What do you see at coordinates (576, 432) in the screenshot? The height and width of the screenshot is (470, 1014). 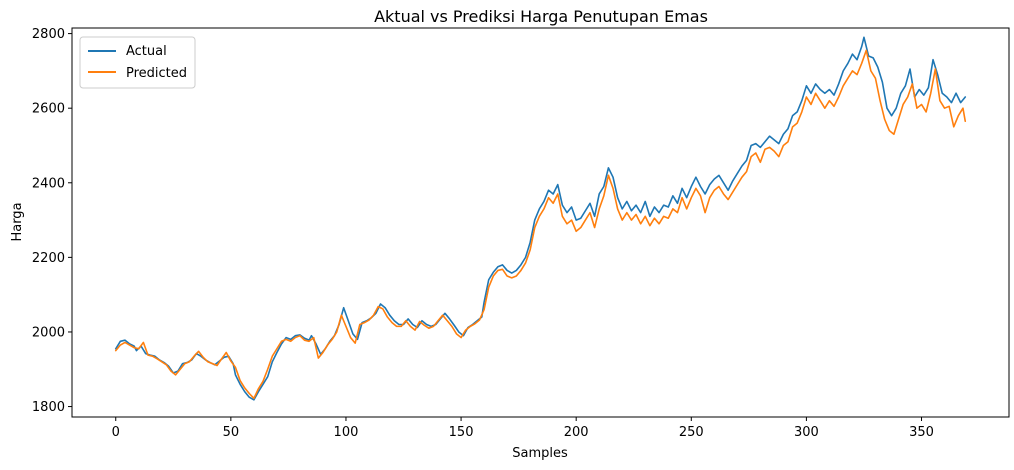 I see `x-tick-label: 200` at bounding box center [576, 432].